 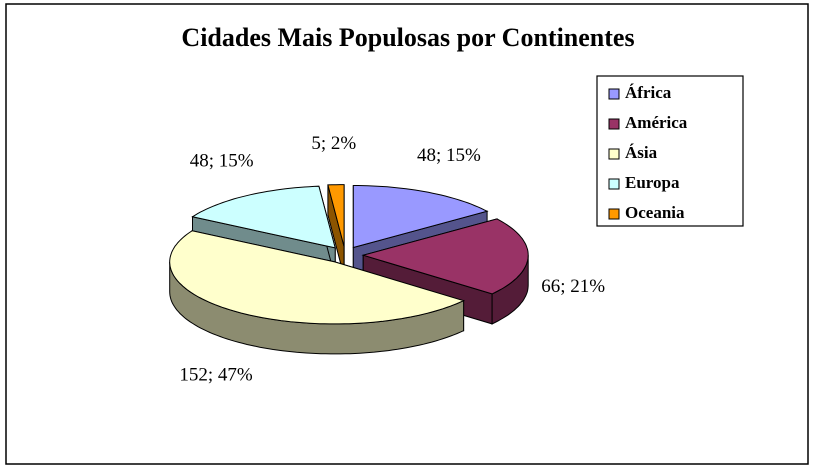 I want to click on legend-label: África, so click(x=648, y=92).